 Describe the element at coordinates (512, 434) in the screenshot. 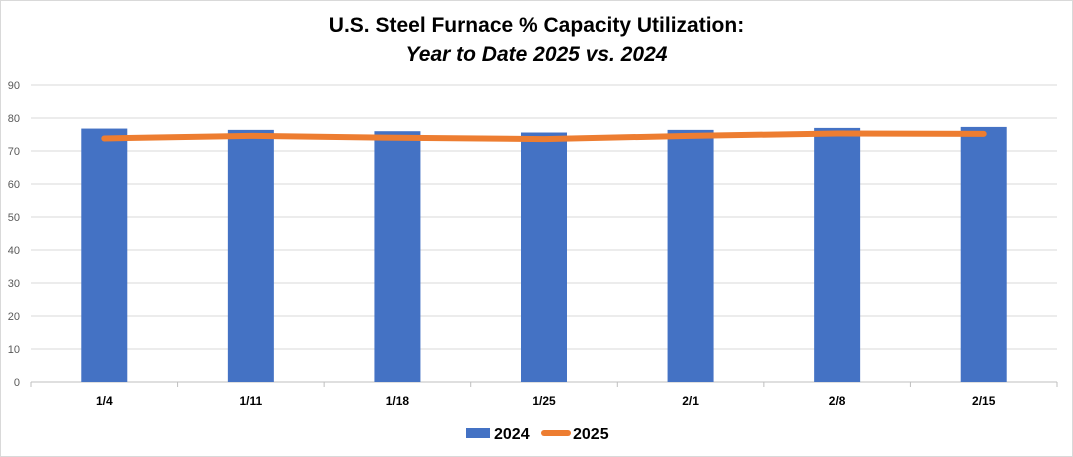

I see `legend-label-2024: 2024` at that location.